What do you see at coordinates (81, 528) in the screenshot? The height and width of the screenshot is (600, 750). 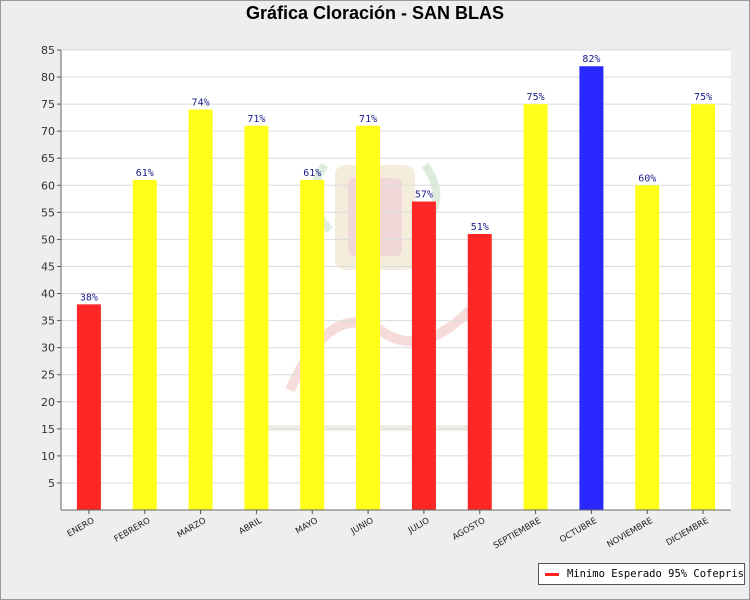 I see `x-tick-label: ENERO` at bounding box center [81, 528].